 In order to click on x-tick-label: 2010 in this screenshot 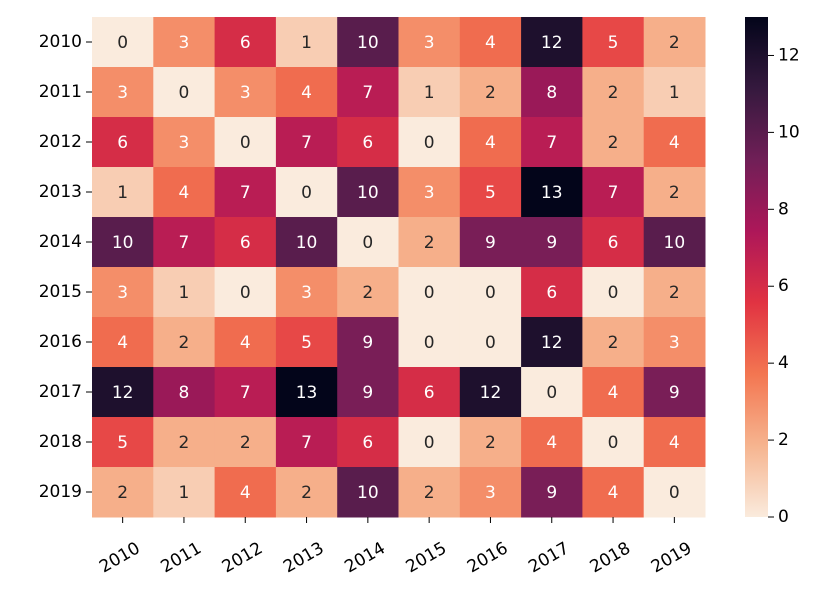, I will do `click(119, 557)`.